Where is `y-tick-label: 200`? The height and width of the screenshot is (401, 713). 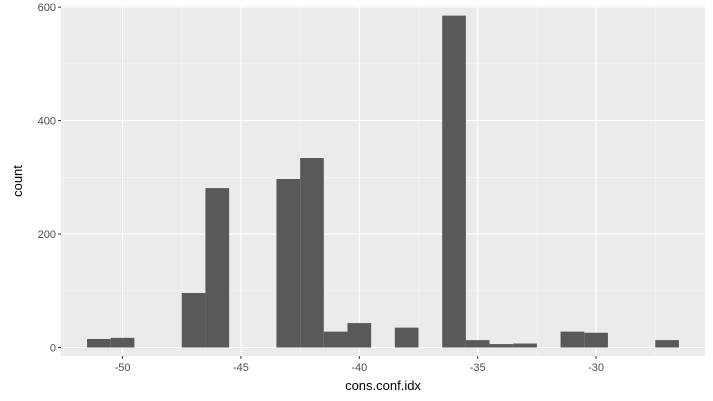
y-tick-label: 200 is located at coordinates (47, 235).